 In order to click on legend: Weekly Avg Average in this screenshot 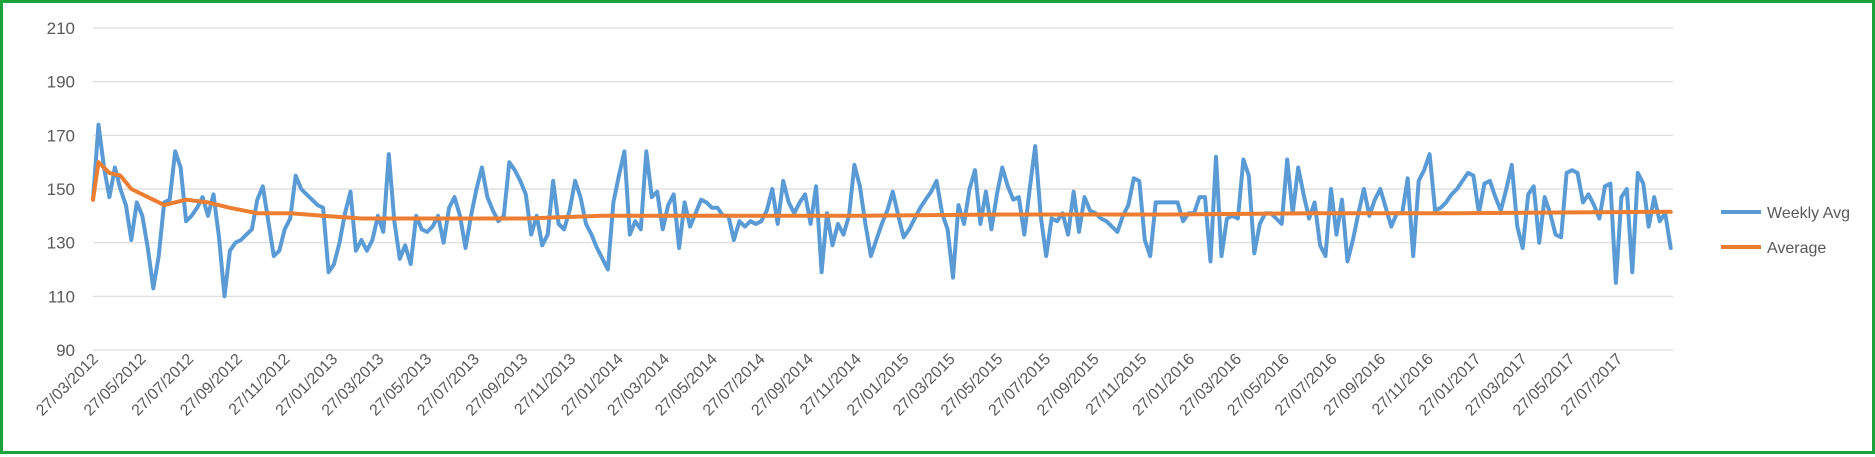, I will do `click(1785, 231)`.